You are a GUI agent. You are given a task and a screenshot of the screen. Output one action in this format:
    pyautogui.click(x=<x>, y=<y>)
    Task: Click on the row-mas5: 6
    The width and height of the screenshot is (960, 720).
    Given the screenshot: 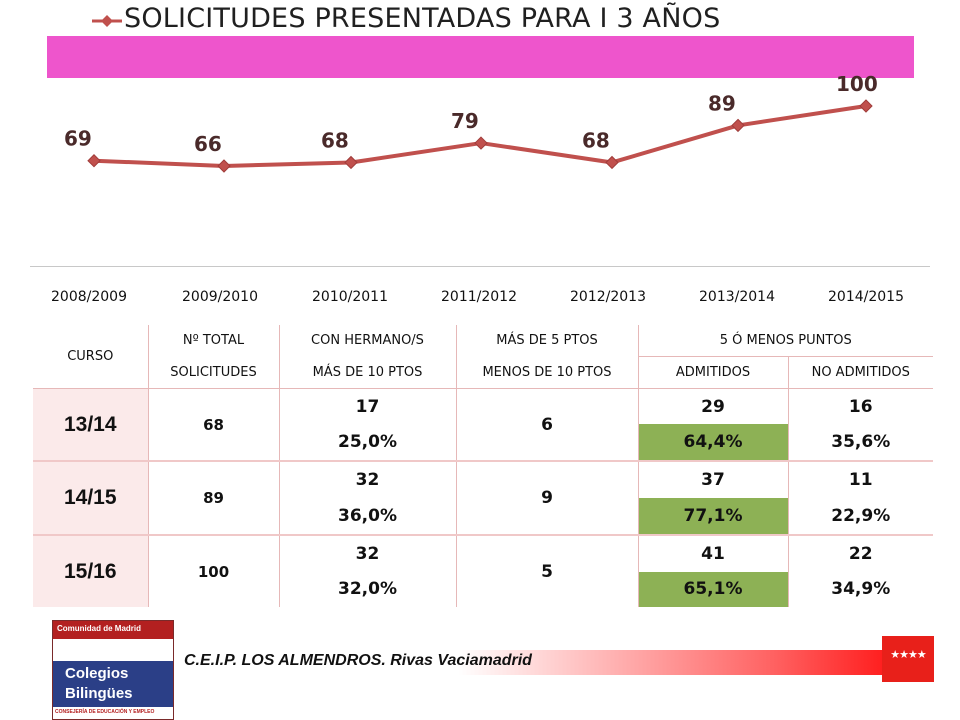 What is the action you would take?
    pyautogui.click(x=547, y=425)
    